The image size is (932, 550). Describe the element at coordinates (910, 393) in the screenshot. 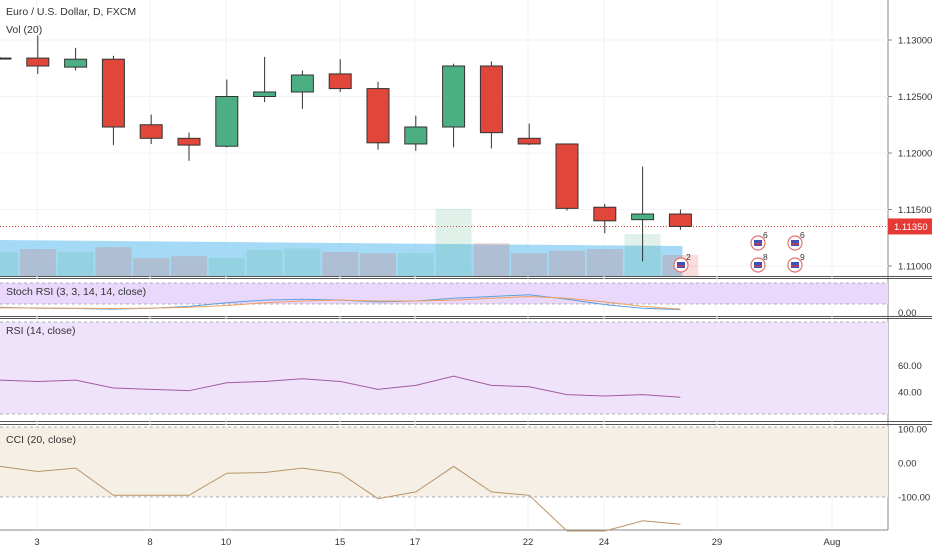

I see `rsi-tick-label: 40.00` at that location.